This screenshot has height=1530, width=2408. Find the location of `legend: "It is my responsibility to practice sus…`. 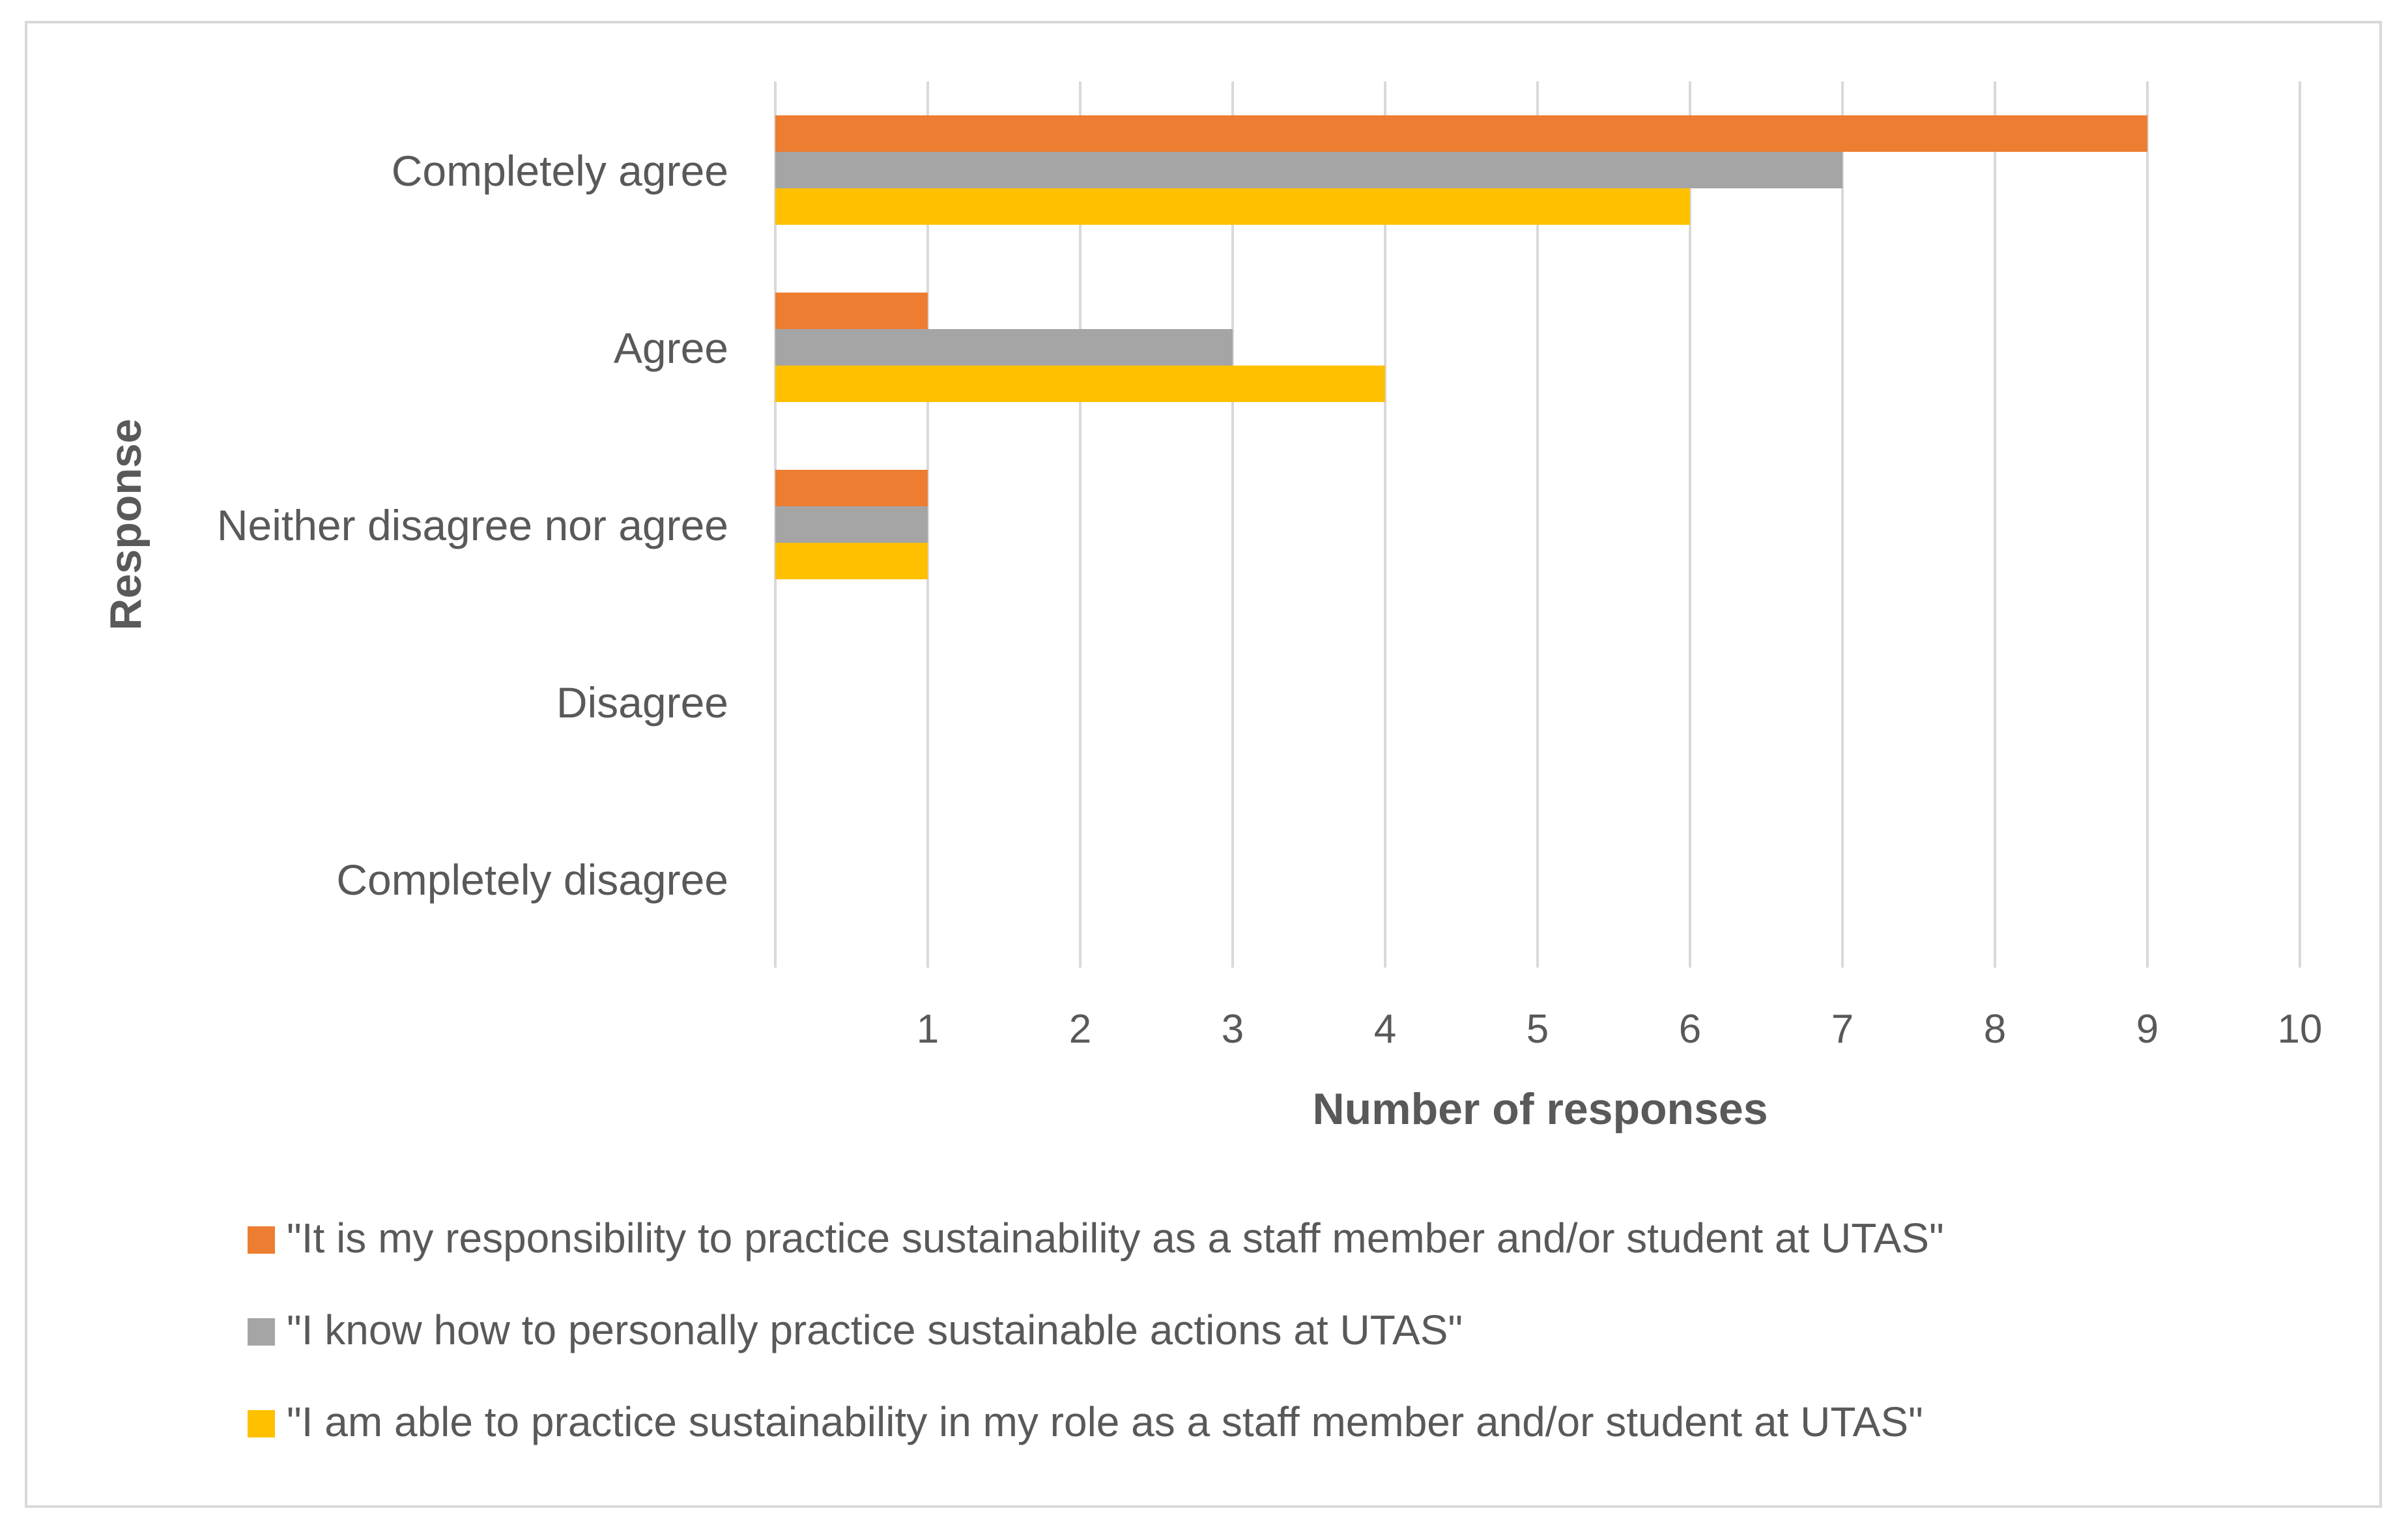

legend: "It is my responsibility to practice sus… is located at coordinates (1096, 1330).